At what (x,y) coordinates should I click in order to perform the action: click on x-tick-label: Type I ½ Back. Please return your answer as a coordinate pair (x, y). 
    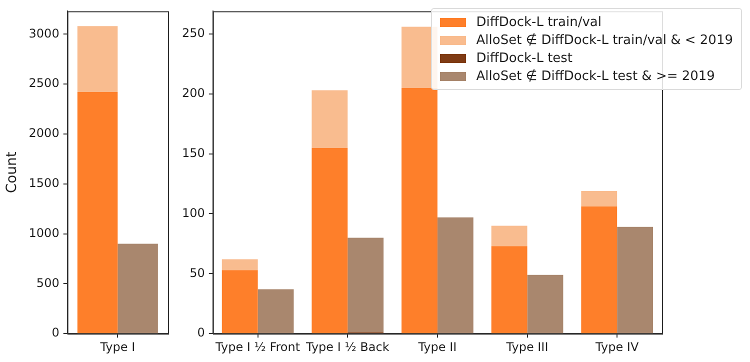
    Looking at the image, I should click on (347, 347).